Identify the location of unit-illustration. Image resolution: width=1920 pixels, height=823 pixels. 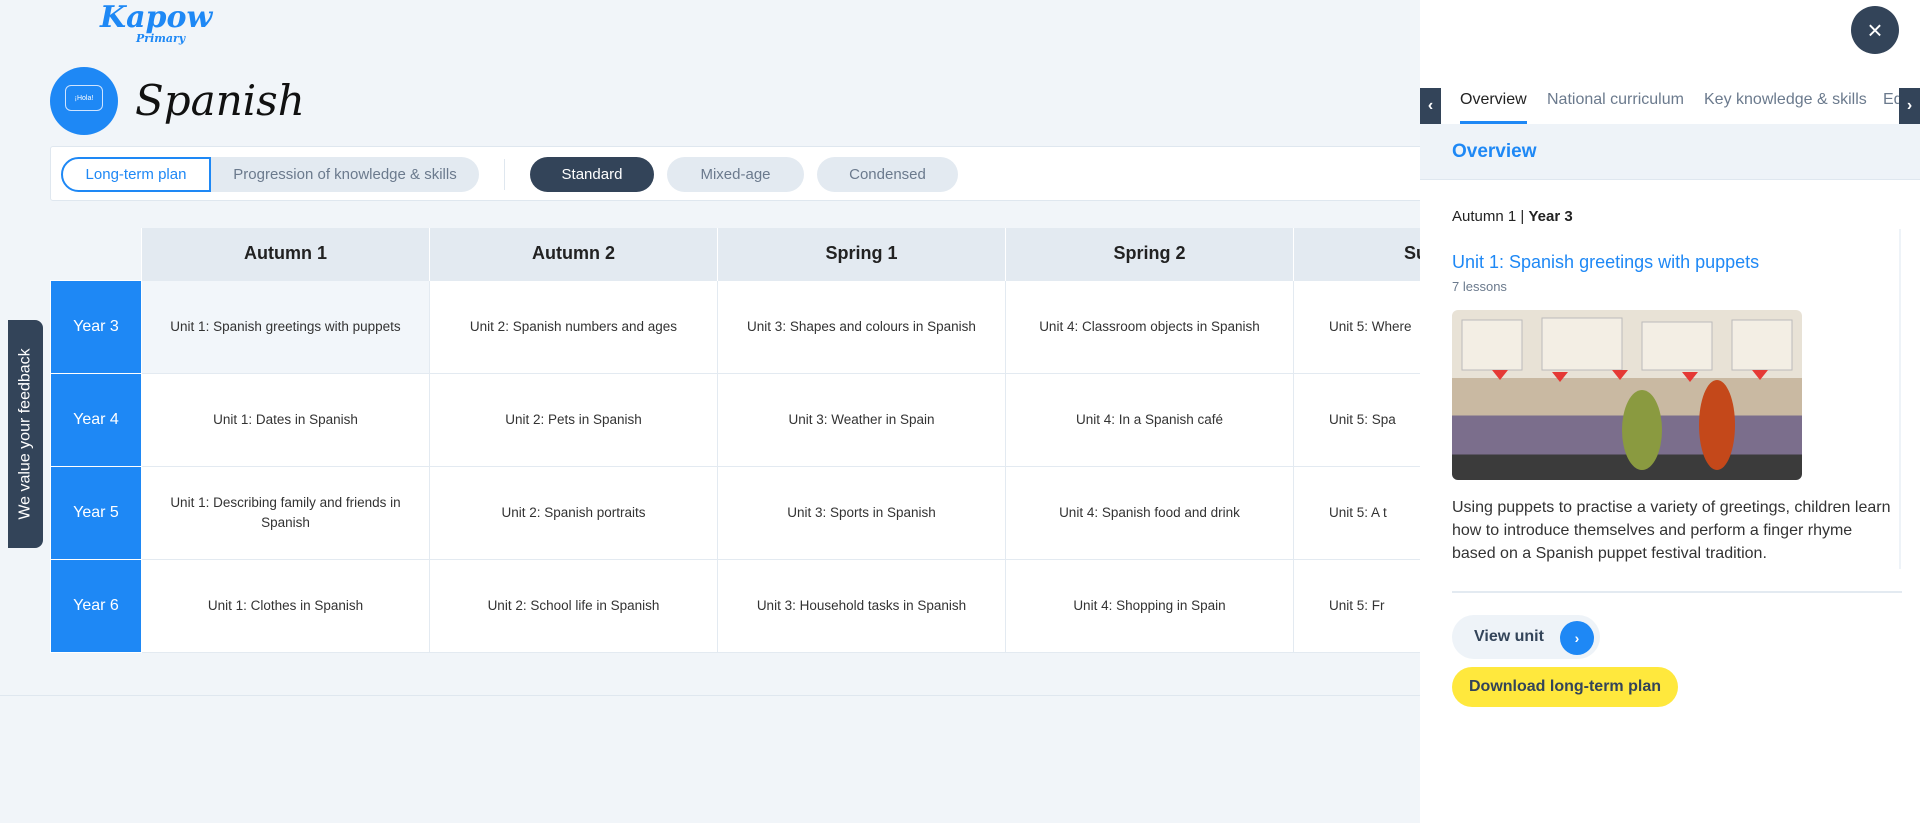
(1627, 395).